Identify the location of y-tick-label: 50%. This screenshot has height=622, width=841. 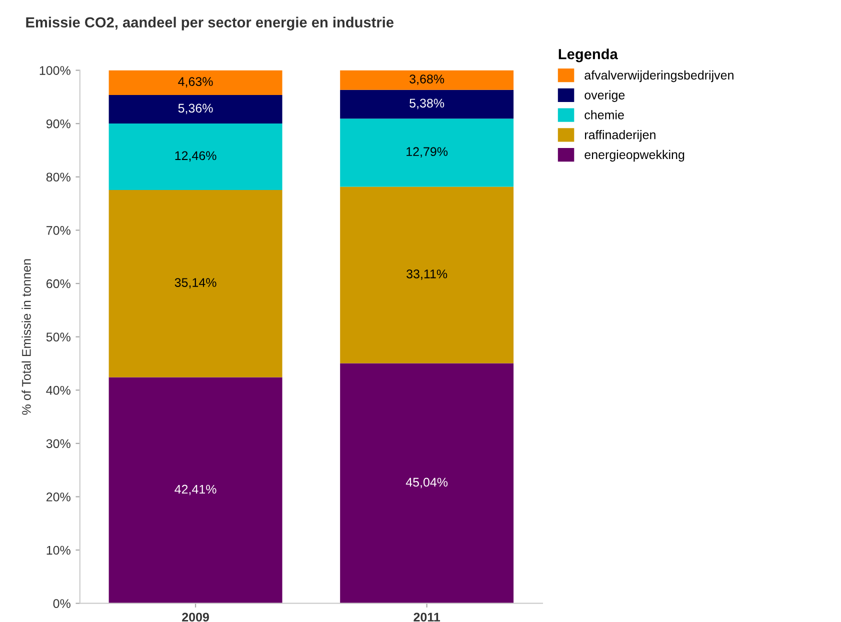
(58, 337).